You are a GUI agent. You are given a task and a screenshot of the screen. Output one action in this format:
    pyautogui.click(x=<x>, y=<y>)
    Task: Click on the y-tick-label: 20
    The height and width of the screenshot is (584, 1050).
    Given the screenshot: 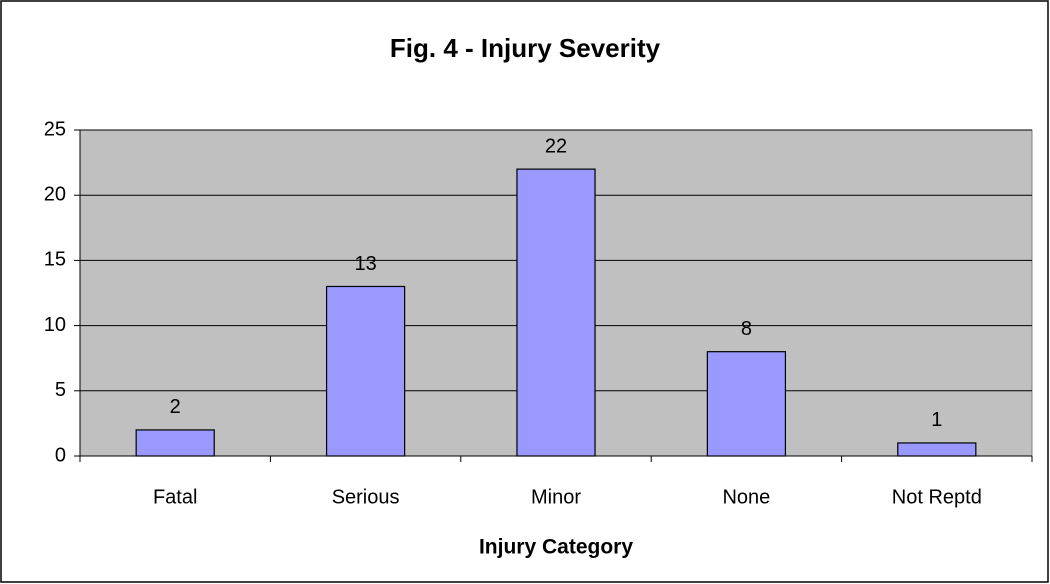 What is the action you would take?
    pyautogui.click(x=55, y=194)
    